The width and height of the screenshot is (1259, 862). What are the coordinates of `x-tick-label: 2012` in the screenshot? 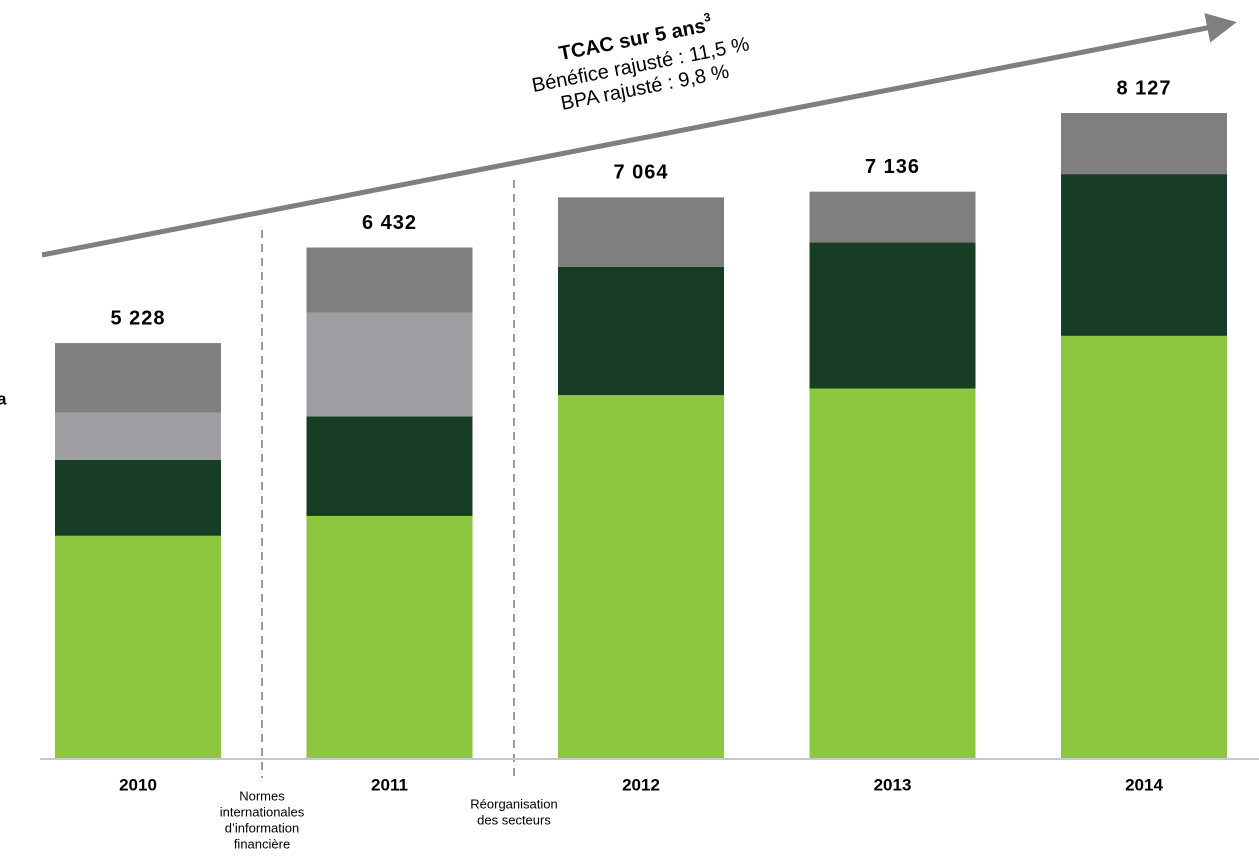 It's located at (641, 784).